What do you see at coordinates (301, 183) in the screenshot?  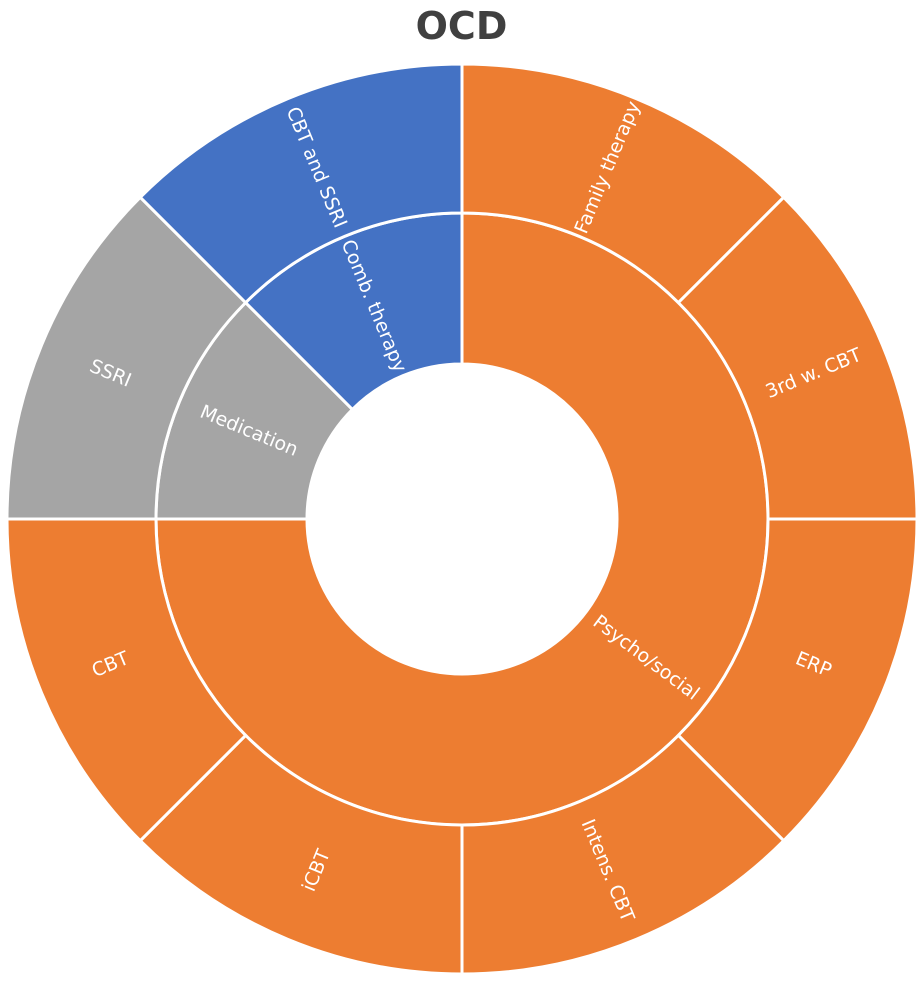 I see `outer-segment-cbt-and-ssri` at bounding box center [301, 183].